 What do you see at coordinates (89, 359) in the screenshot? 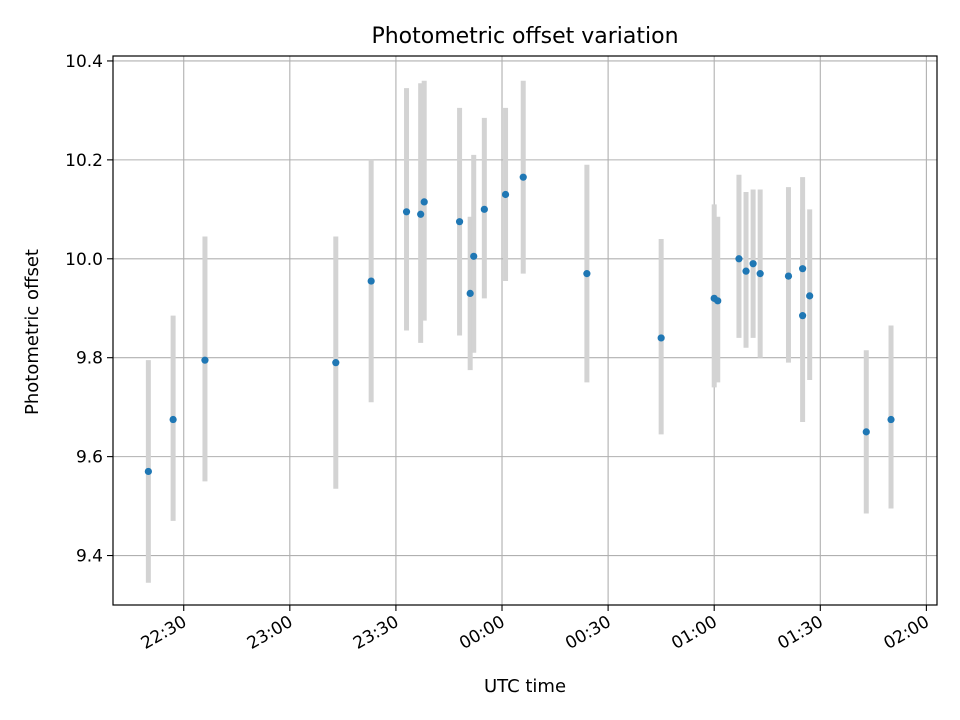
I see `y-tick-label: 9.8` at bounding box center [89, 359].